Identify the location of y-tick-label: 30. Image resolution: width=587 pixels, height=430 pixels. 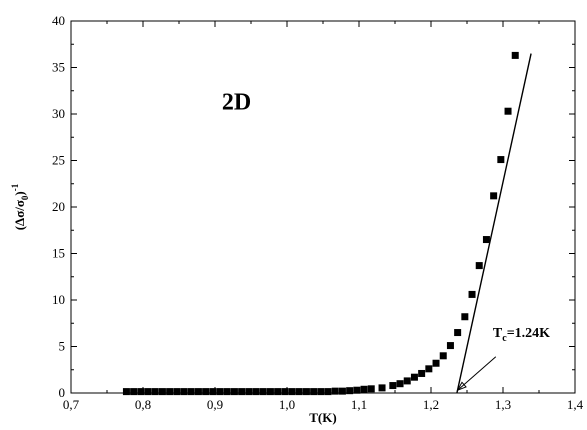
(58, 113).